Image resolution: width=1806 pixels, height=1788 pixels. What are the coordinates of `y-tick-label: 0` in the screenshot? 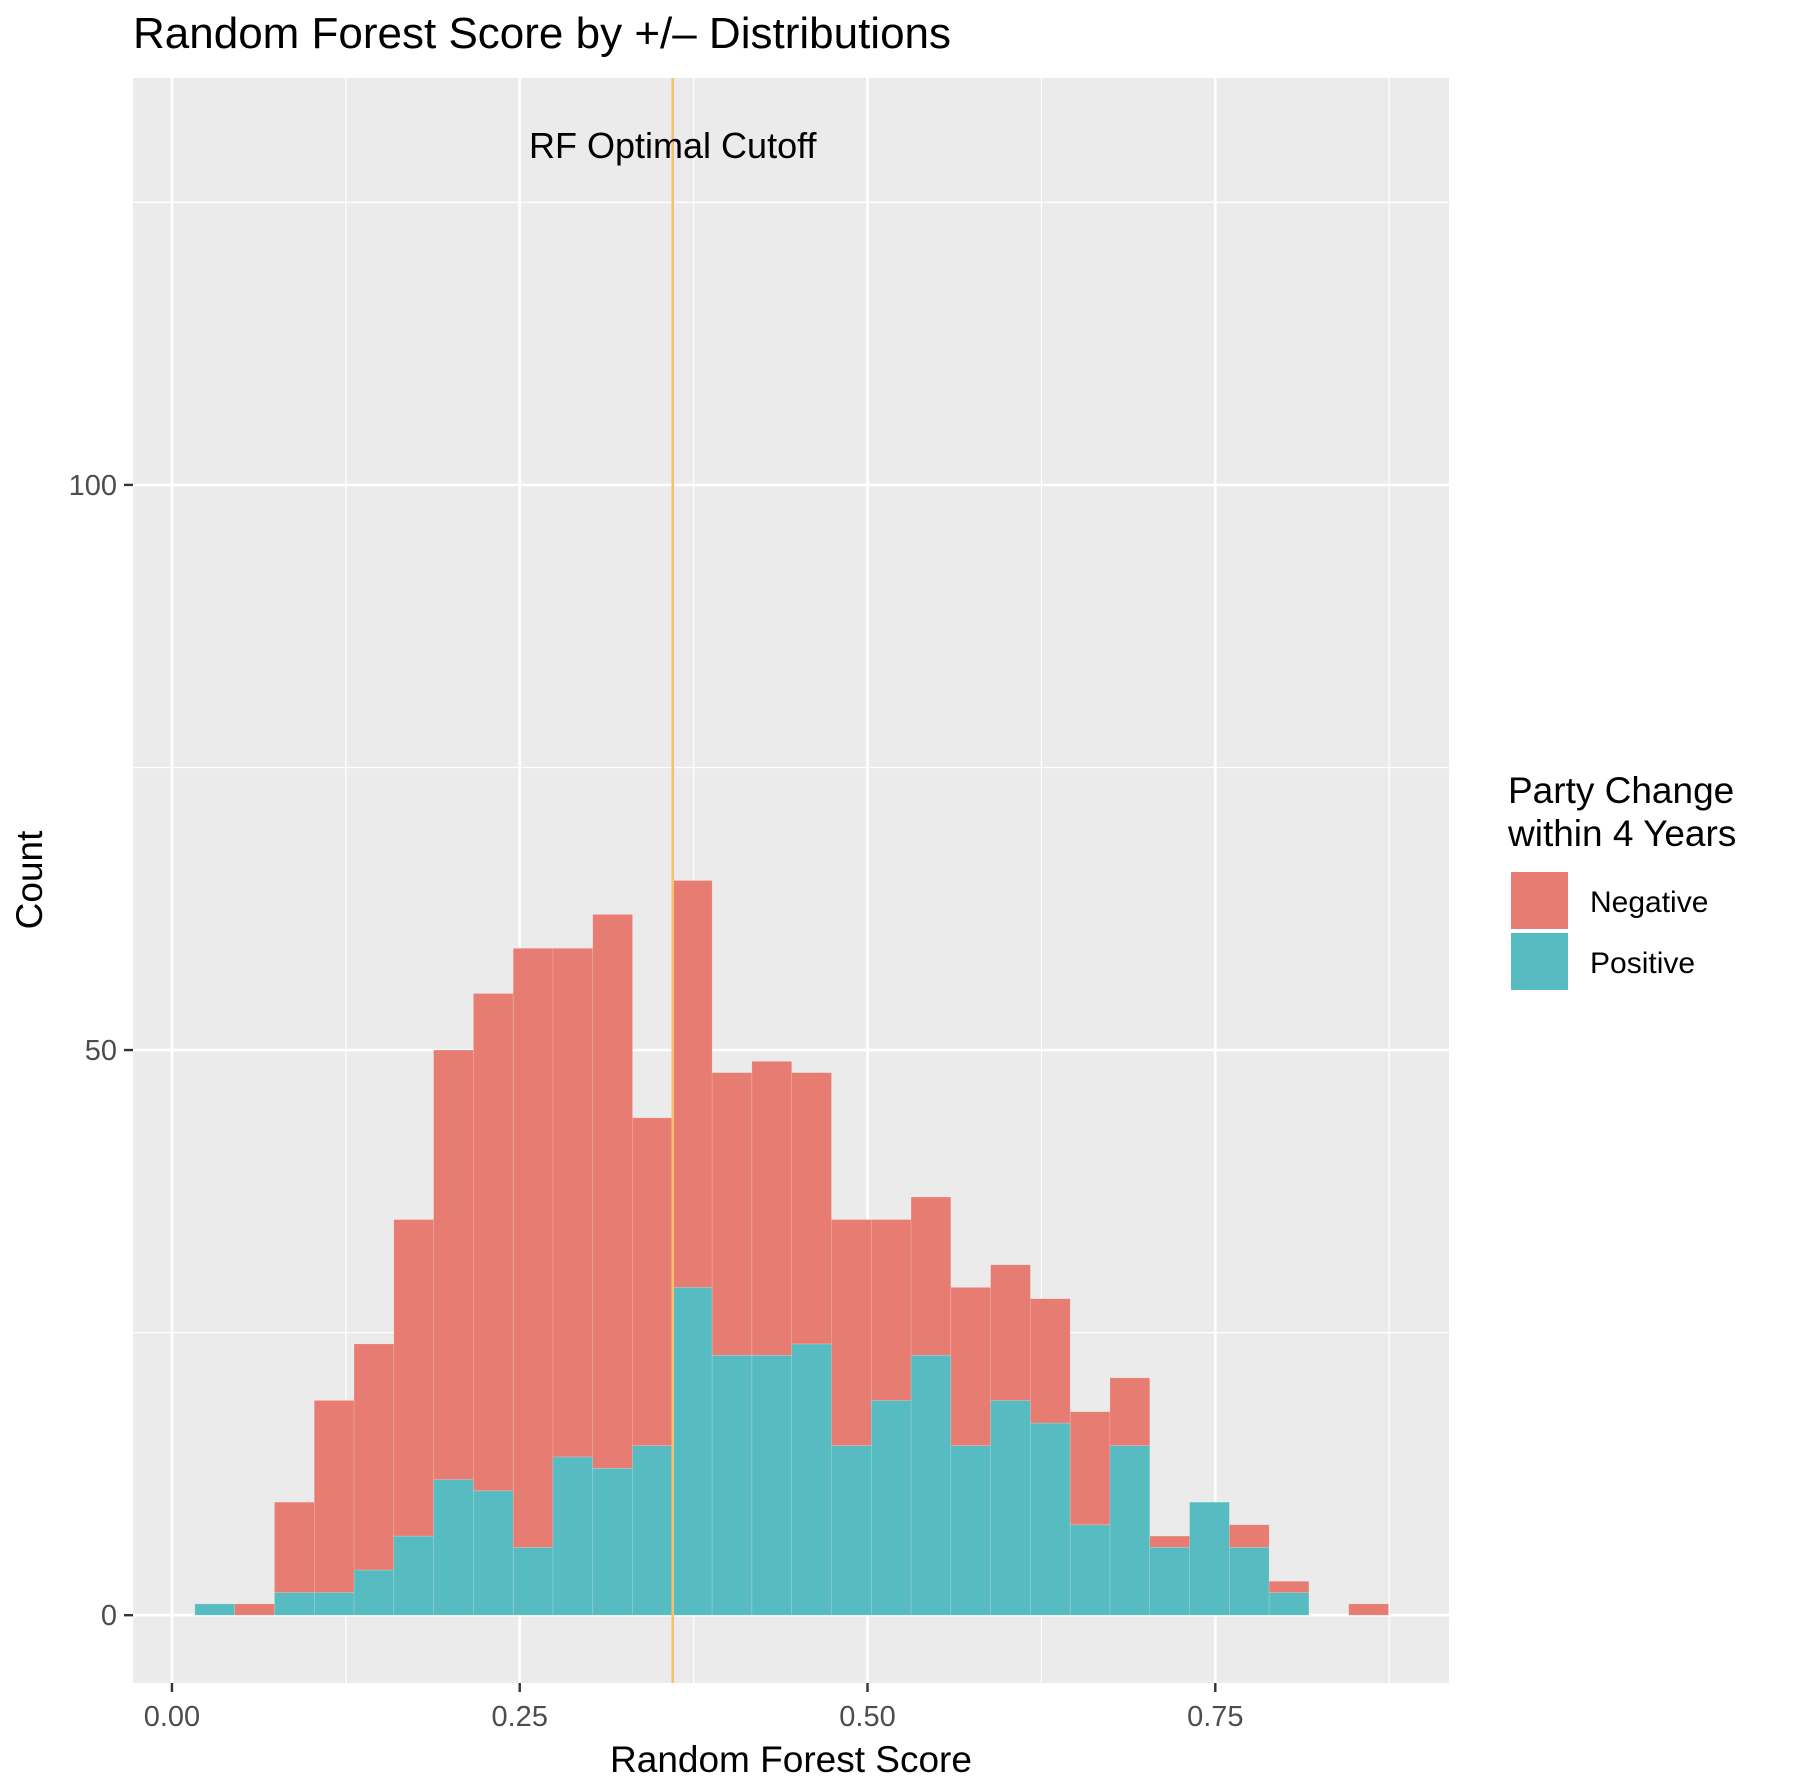 It's located at (109, 1616).